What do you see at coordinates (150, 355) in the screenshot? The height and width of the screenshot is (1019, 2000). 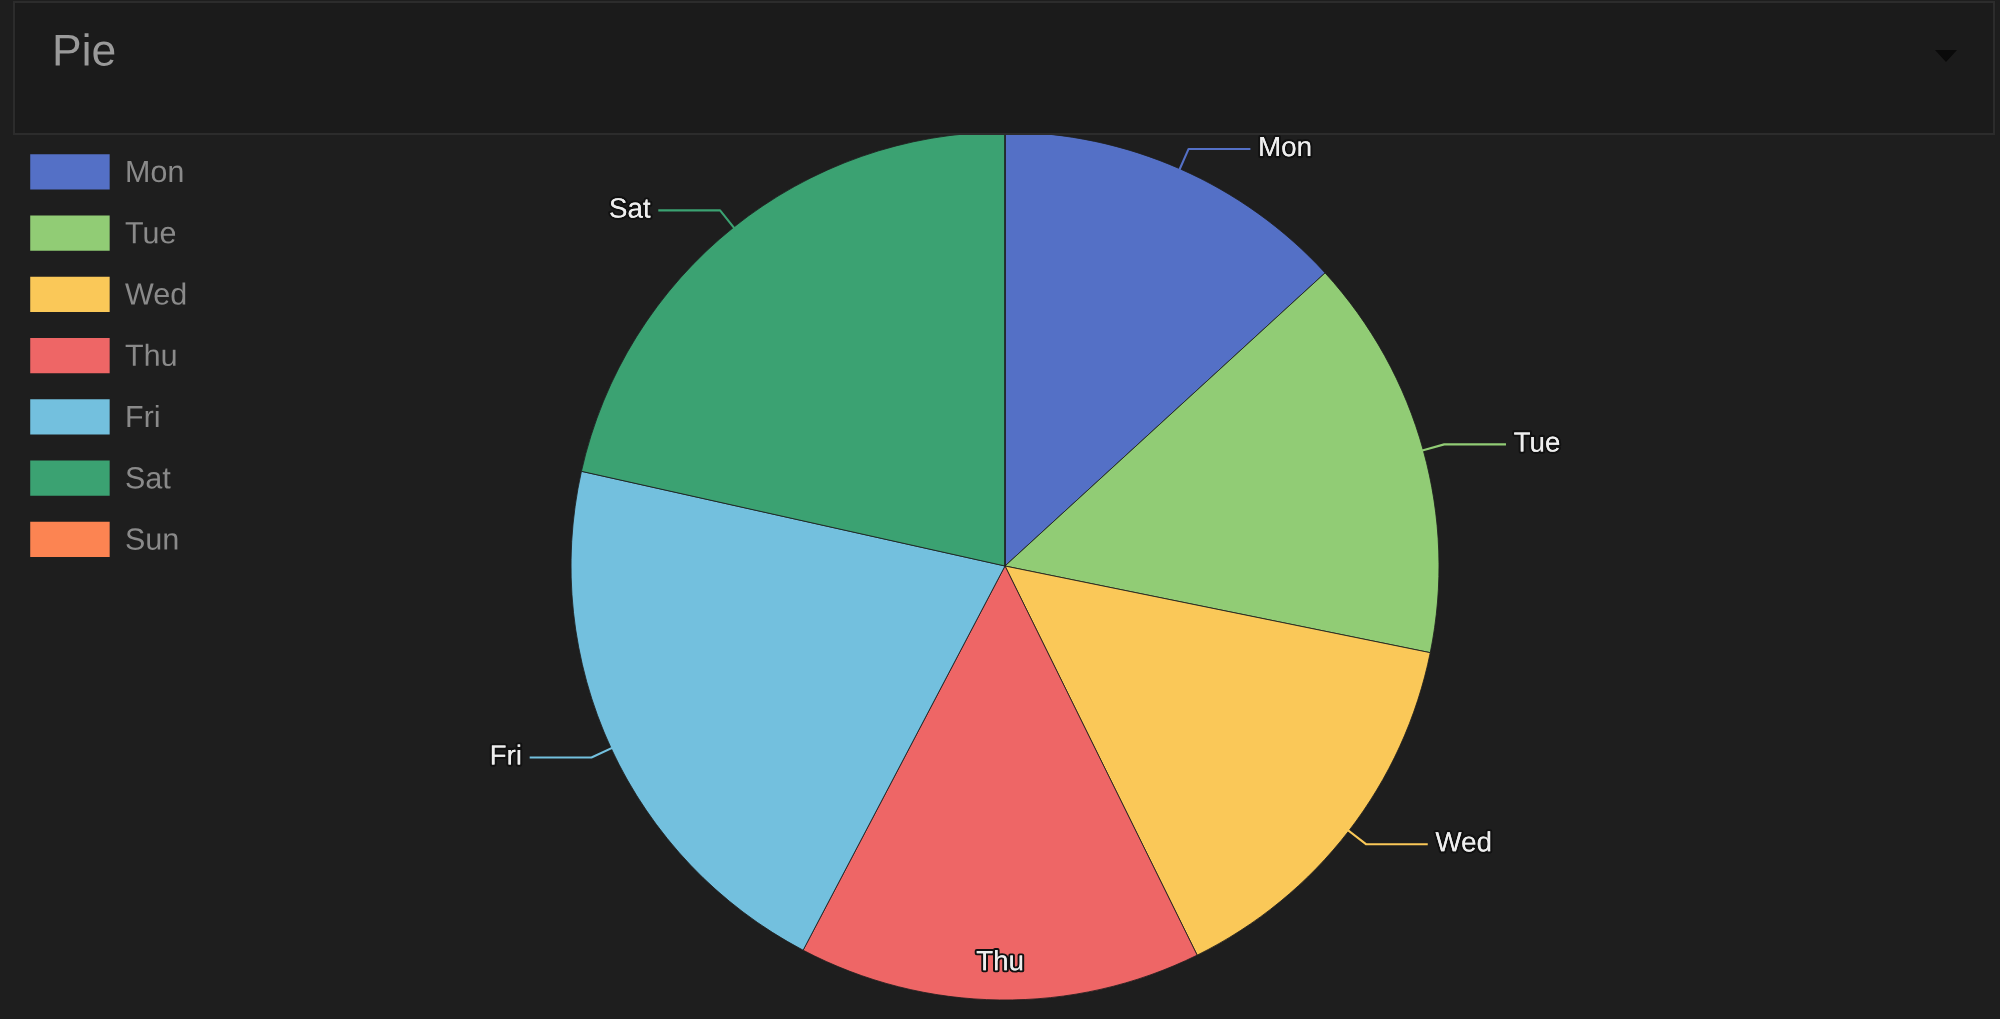 I see `legend-label: Thu` at bounding box center [150, 355].